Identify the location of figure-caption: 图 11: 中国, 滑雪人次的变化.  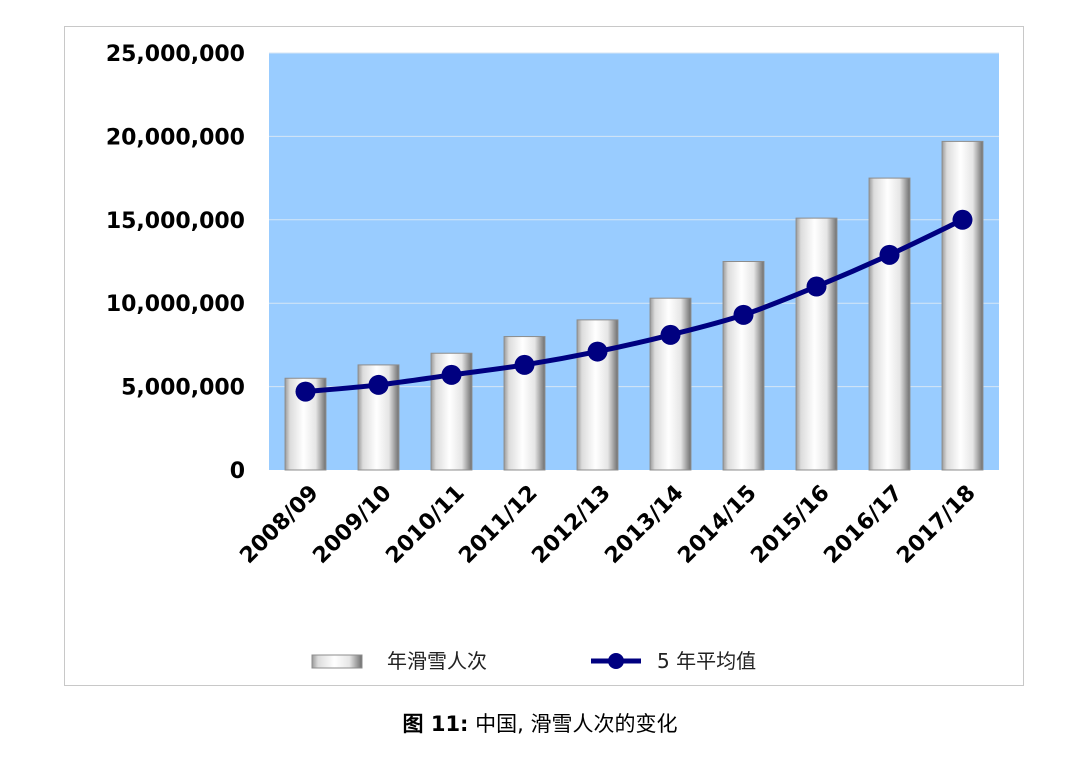
(540, 723).